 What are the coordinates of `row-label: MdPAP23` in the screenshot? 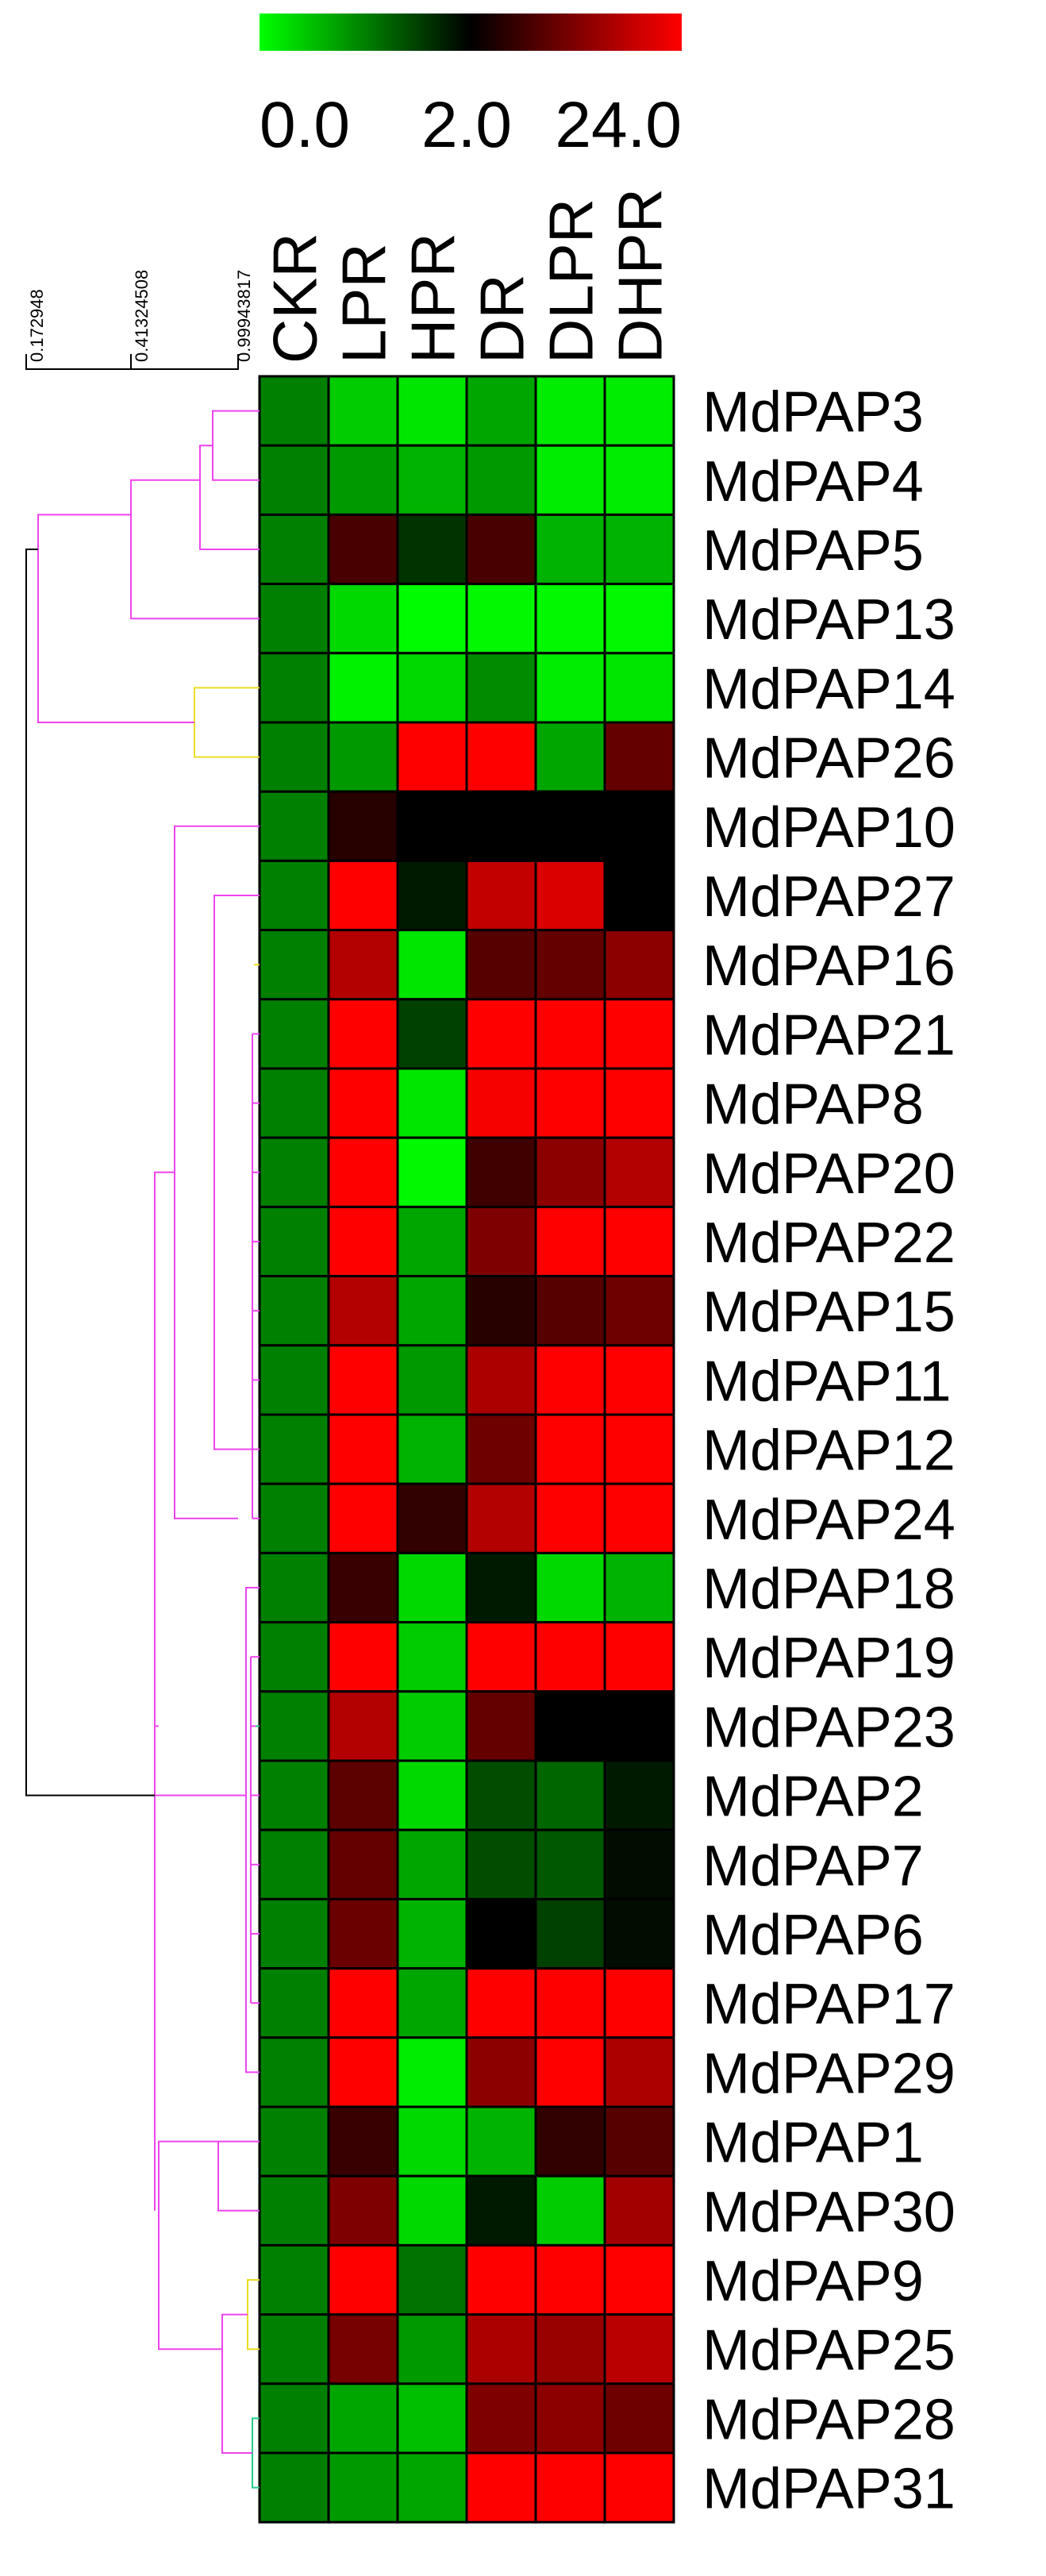 It's located at (829, 1727).